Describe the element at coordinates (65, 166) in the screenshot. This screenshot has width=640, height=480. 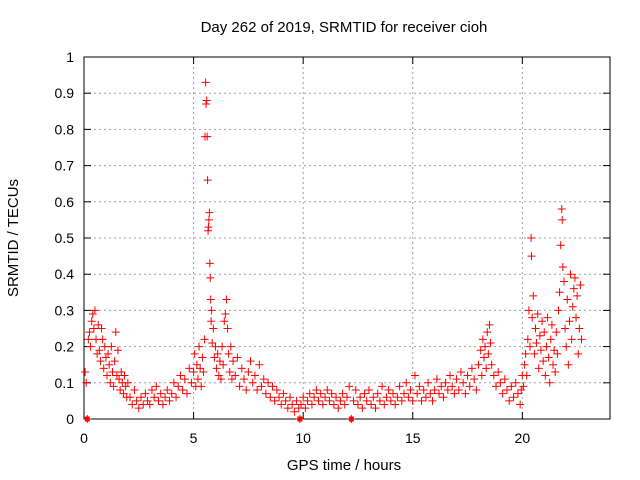
I see `y-tick-label: 0.7` at that location.